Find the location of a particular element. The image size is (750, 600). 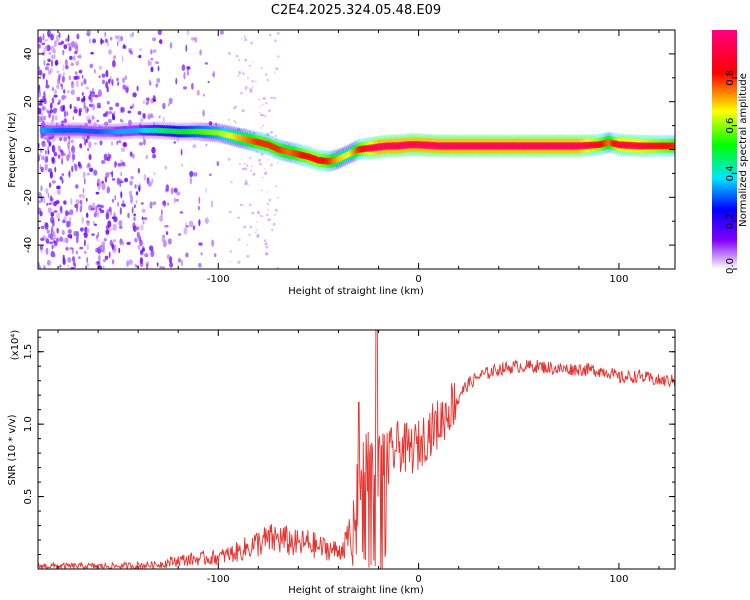

colorbar-tick-label: 0.0 is located at coordinates (730, 266).